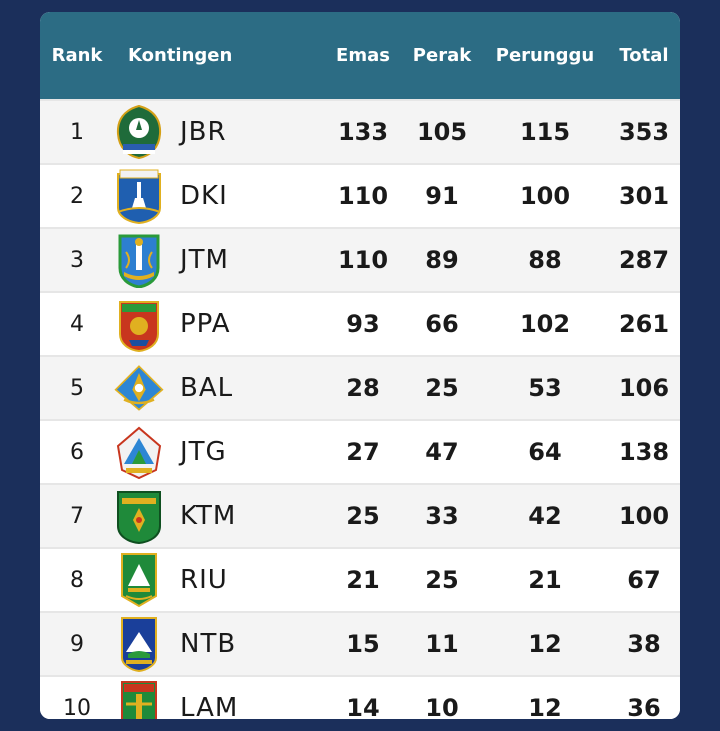 The height and width of the screenshot is (731, 720). What do you see at coordinates (139, 516) in the screenshot?
I see `kalimantan-timur-emblem` at bounding box center [139, 516].